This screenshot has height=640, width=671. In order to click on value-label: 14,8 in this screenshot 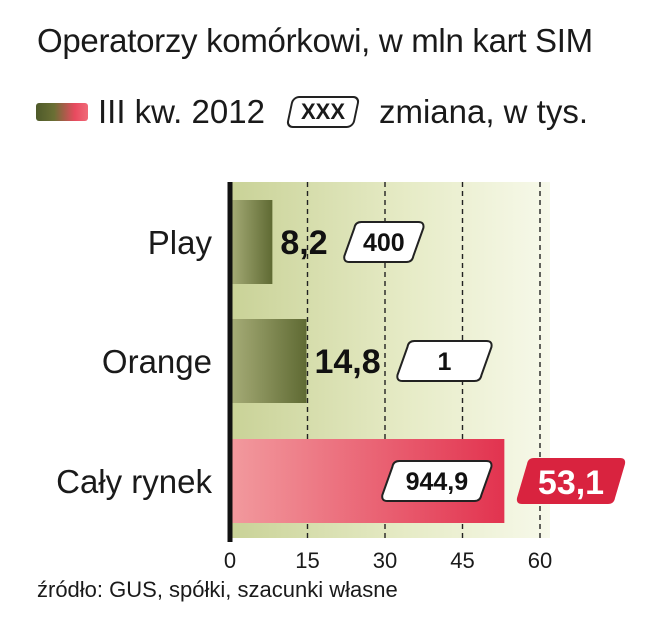, I will do `click(347, 362)`.